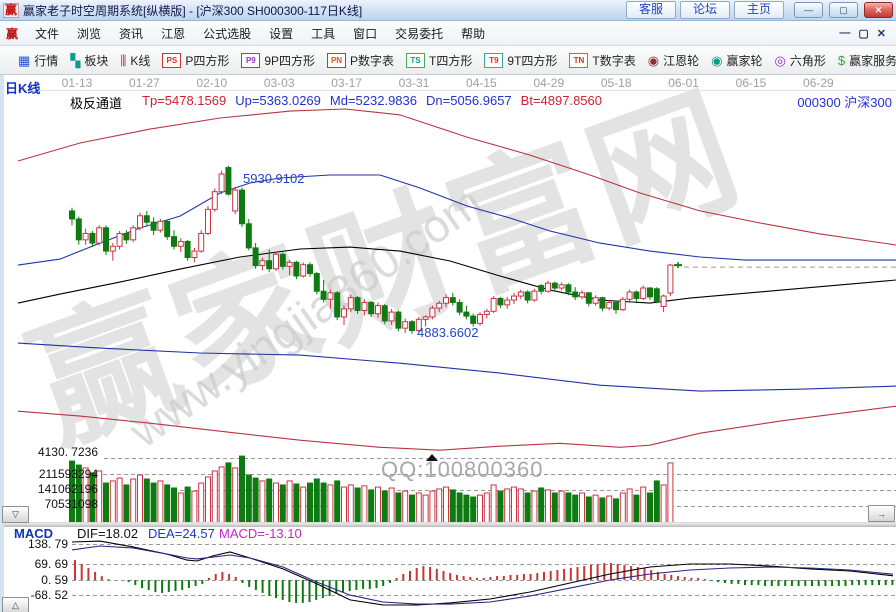 The image size is (896, 612). Describe the element at coordinates (704, 10) in the screenshot. I see `service-button-论坛: 论坛` at that location.